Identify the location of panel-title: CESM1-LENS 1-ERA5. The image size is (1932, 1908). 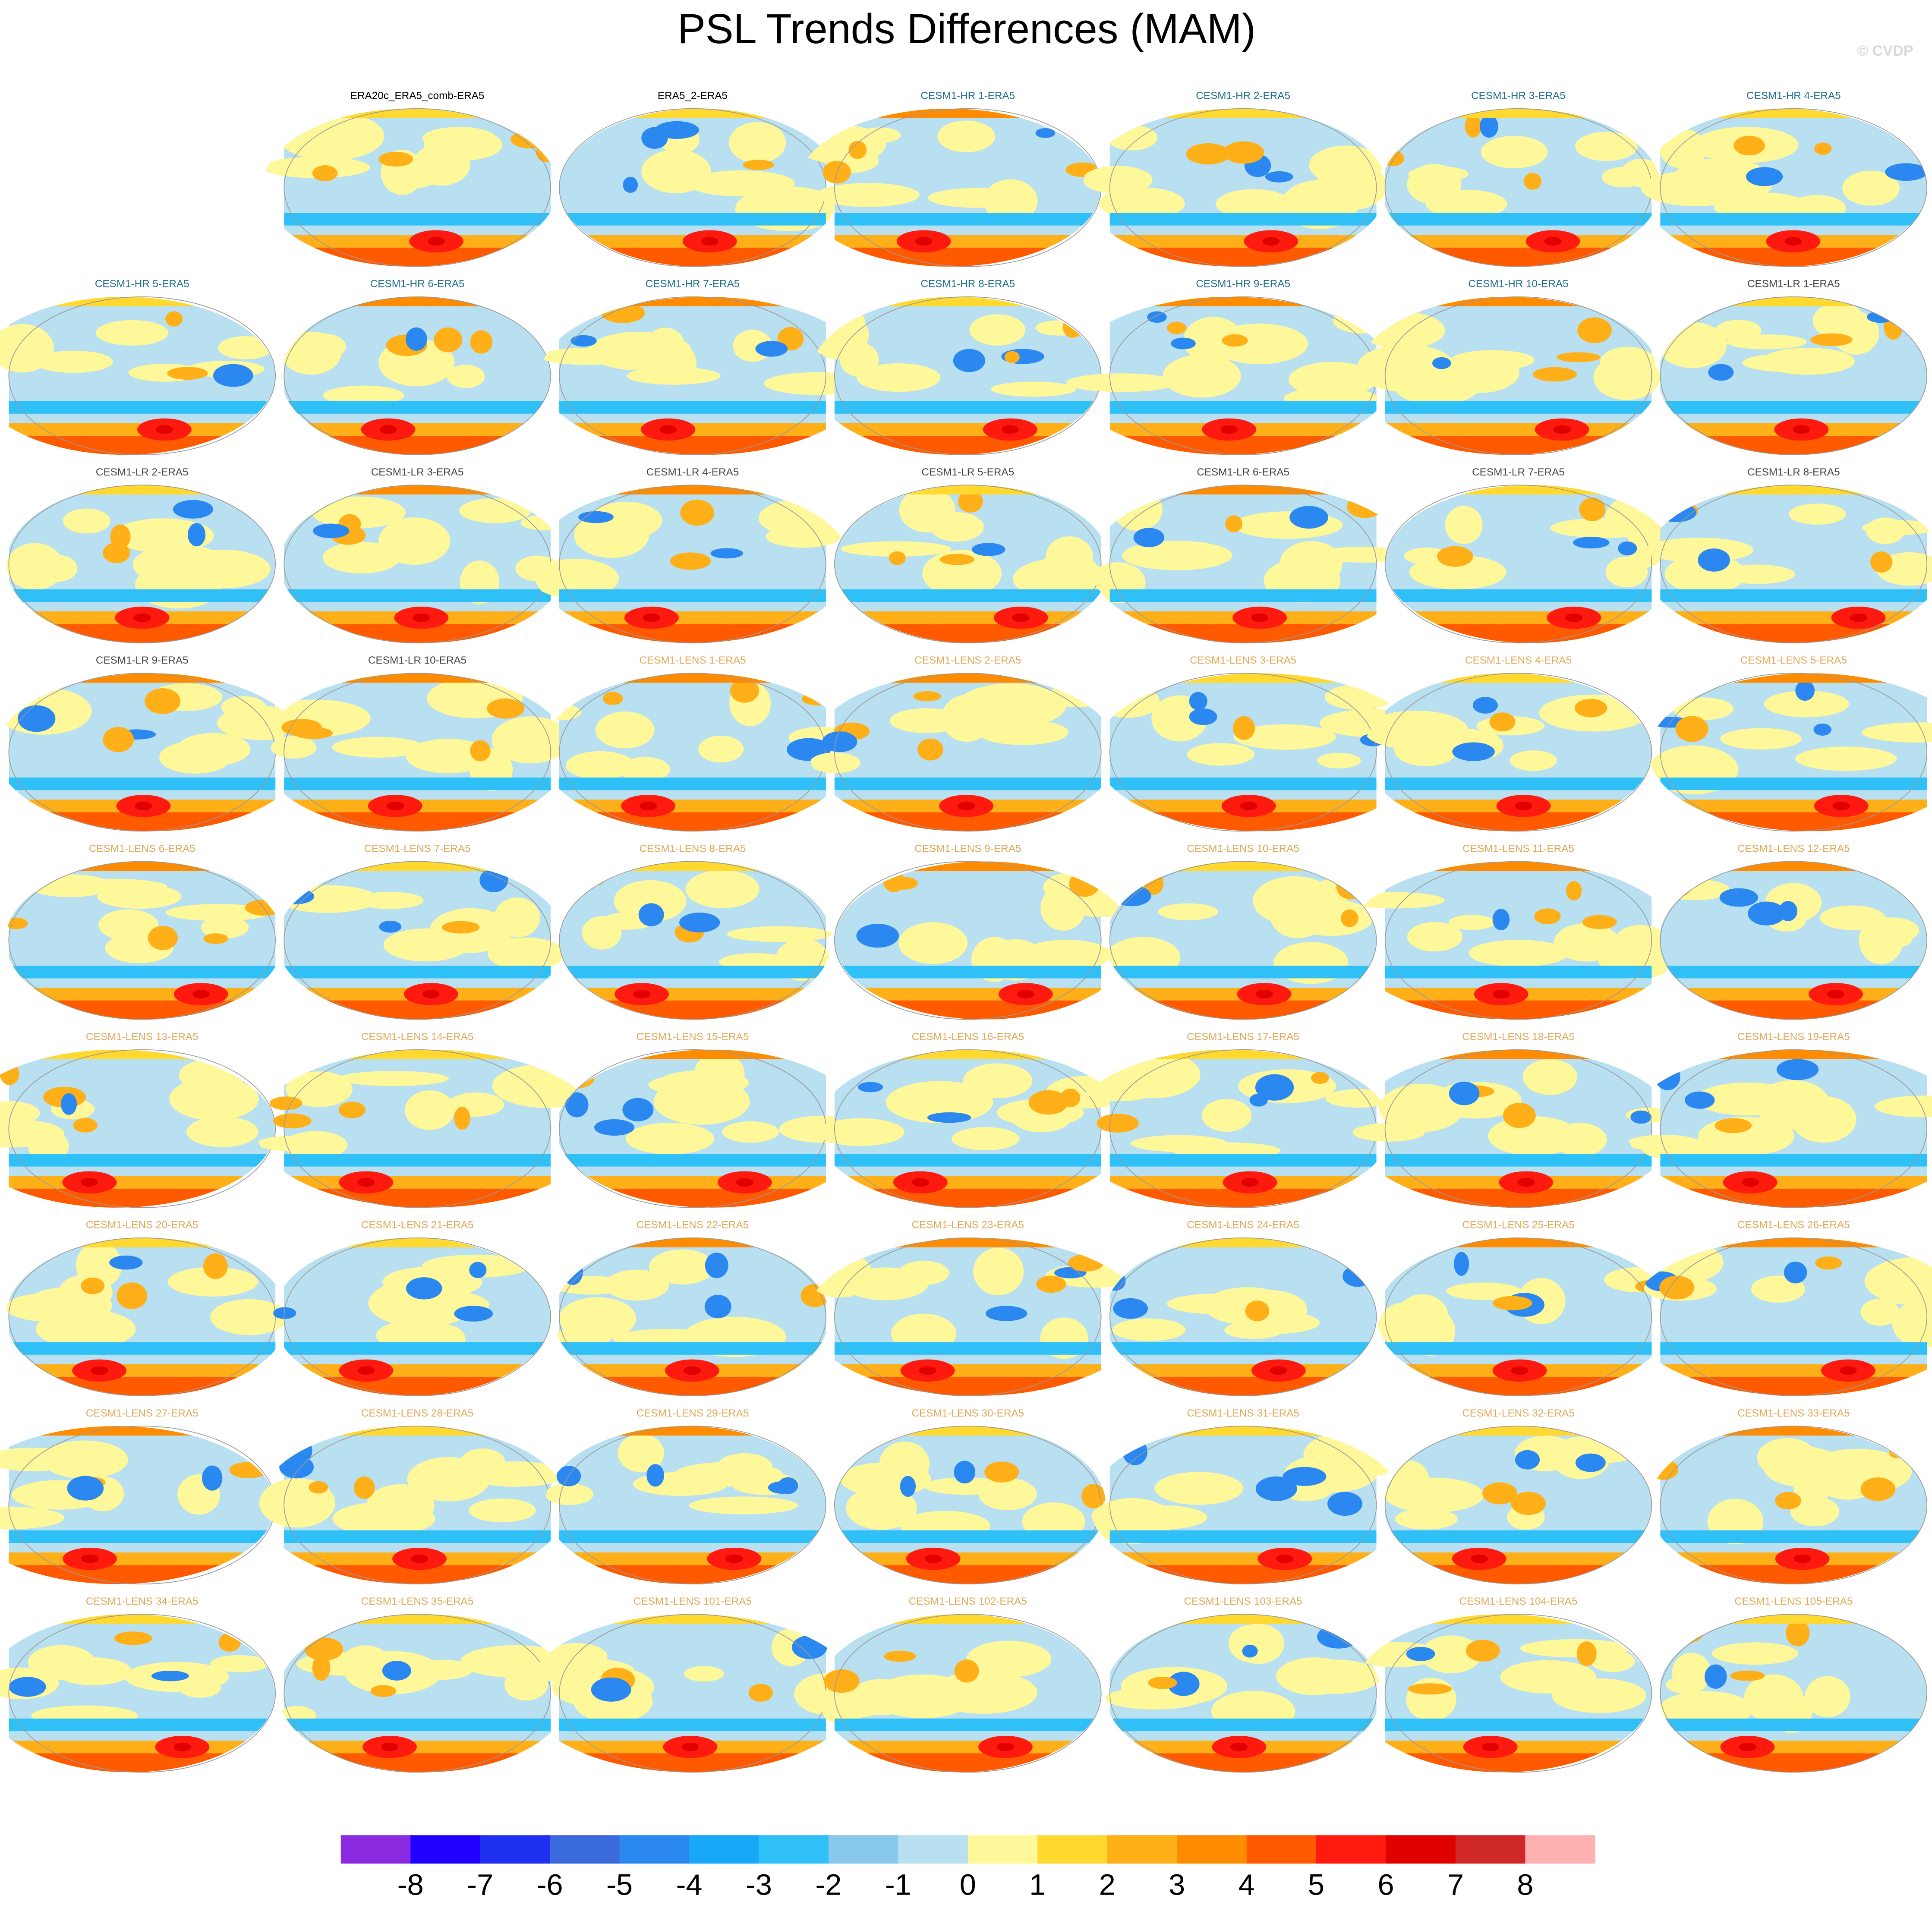
(692, 660).